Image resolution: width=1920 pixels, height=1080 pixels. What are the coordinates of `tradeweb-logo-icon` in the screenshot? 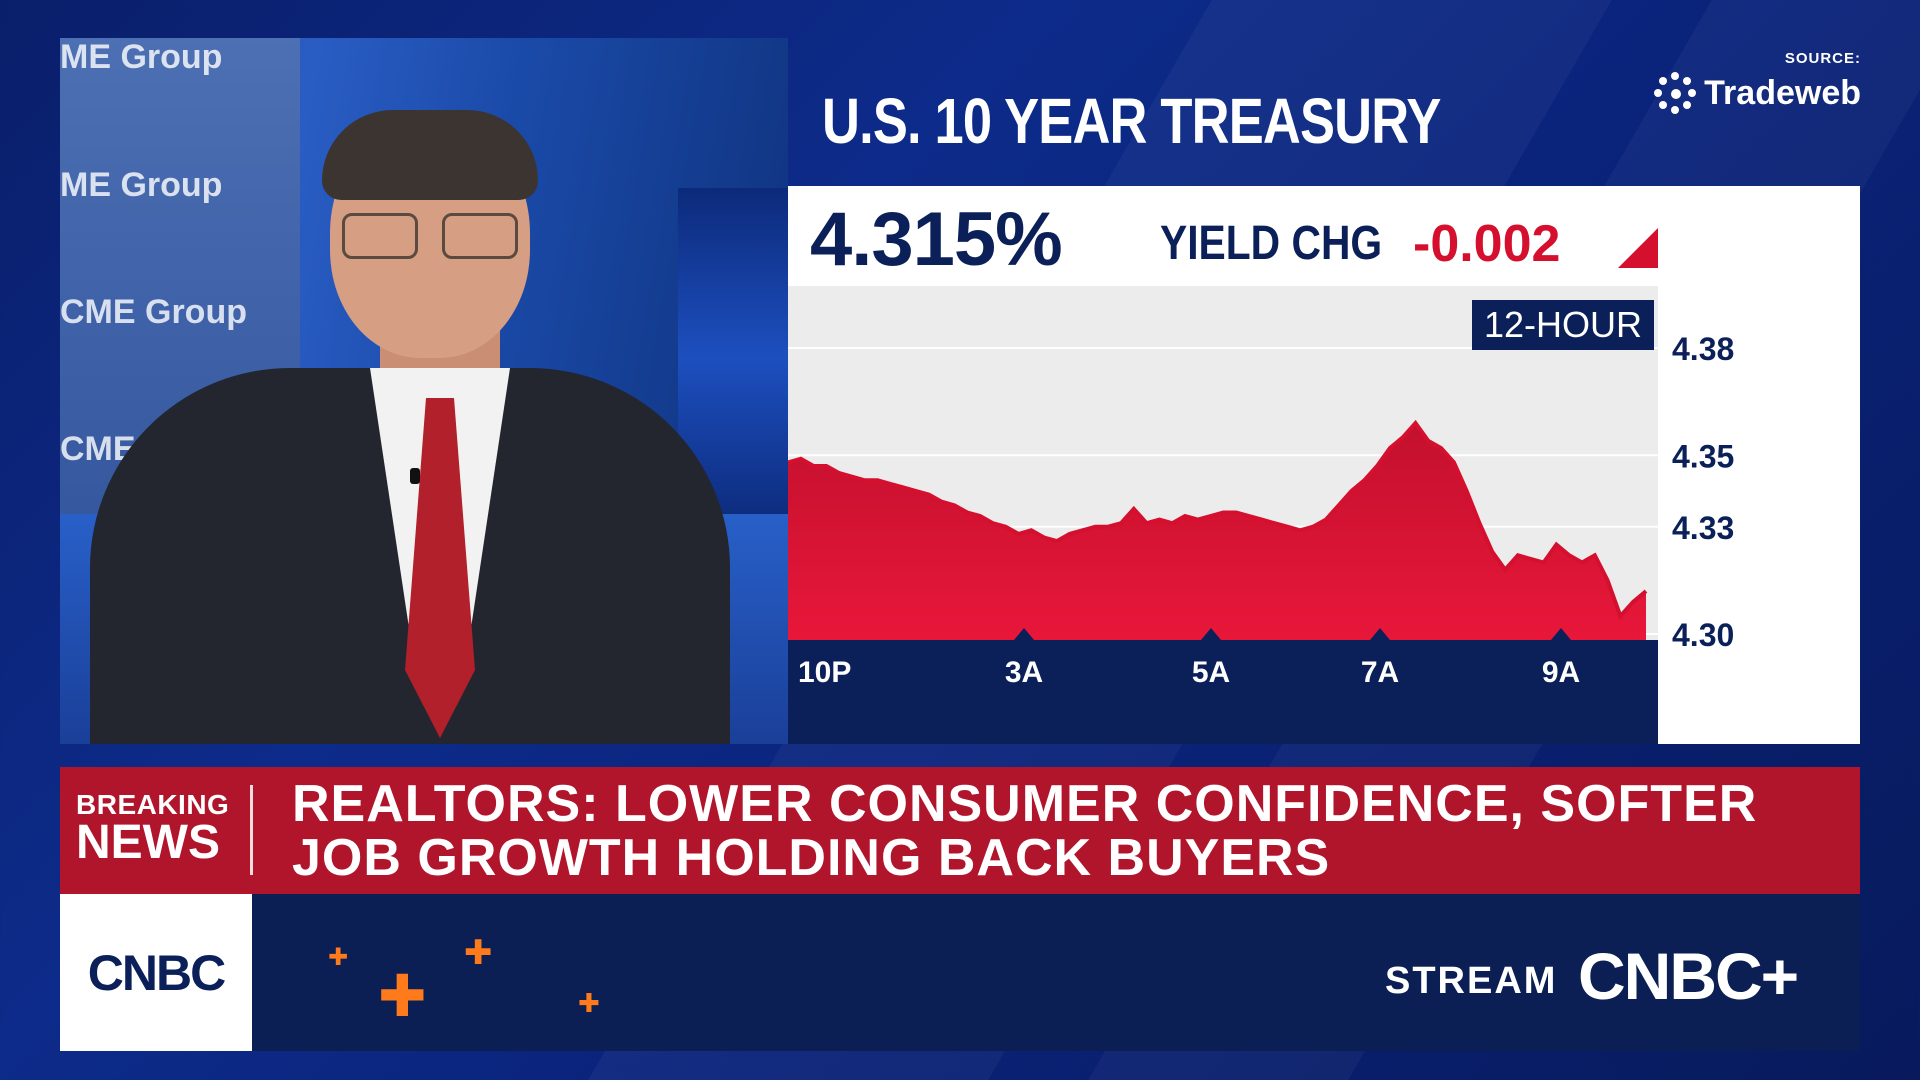 It's located at (1675, 93).